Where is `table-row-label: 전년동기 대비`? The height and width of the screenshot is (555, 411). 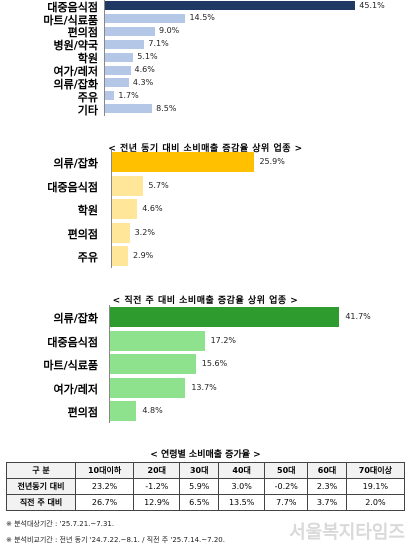 table-row-label: 전년동기 대비 is located at coordinates (41, 486).